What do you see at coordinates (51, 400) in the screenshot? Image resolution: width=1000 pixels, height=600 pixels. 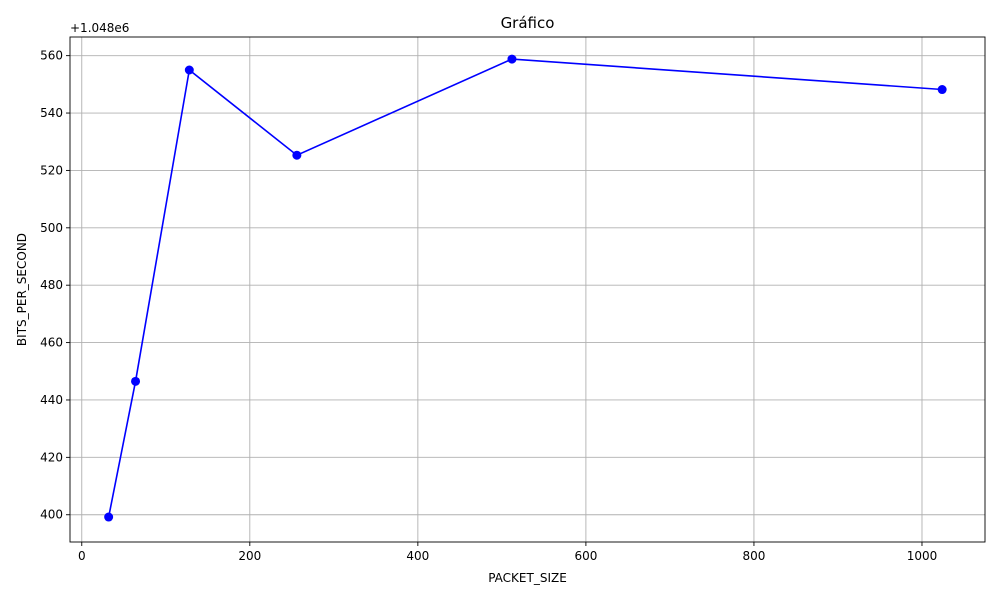 I see `y-tick-label: 440` at bounding box center [51, 400].